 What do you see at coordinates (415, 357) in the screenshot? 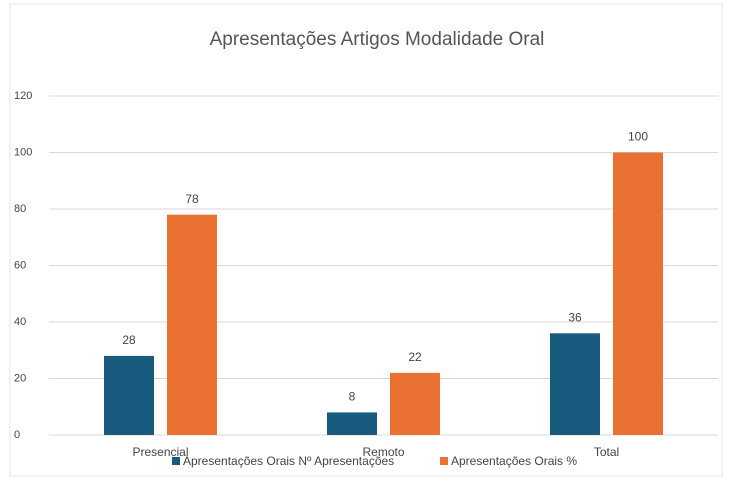
I see `data-label: 22` at bounding box center [415, 357].